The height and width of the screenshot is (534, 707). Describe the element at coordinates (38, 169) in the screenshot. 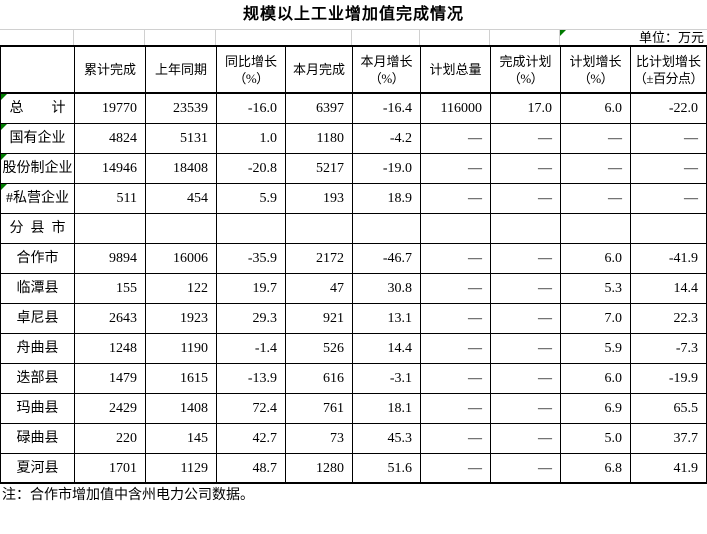

I see `row-label-cell: 股份制企业` at that location.